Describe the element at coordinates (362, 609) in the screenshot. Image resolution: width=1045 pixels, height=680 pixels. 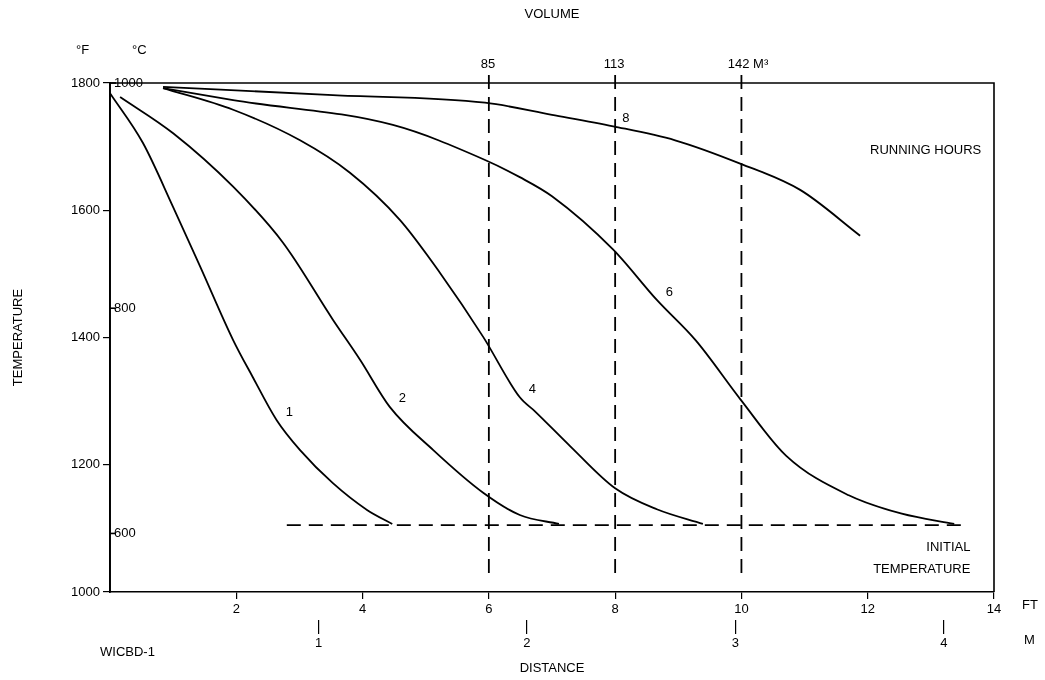
I see `x-tick-label: 4` at that location.